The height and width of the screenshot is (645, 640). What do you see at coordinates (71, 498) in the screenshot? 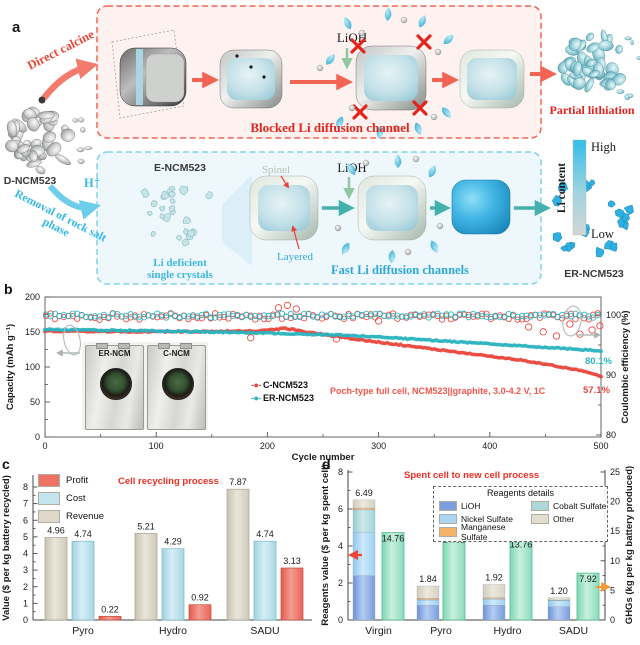
I see `legend-item: Cost` at bounding box center [71, 498].